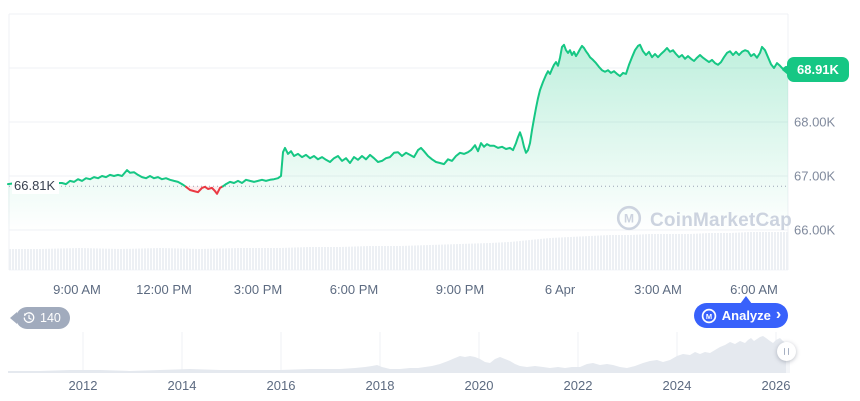 The height and width of the screenshot is (401, 860). What do you see at coordinates (754, 289) in the screenshot?
I see `time-axis-label: 6:00 AM` at bounding box center [754, 289].